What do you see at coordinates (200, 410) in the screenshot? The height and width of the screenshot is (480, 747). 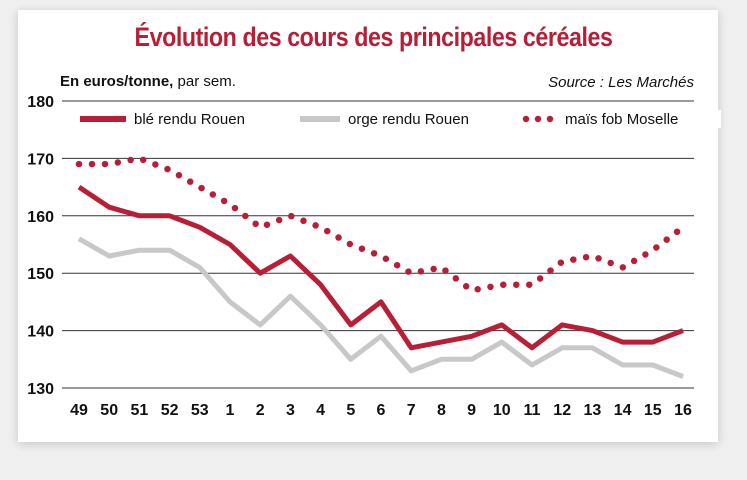 I see `x-tick-label: 53` at bounding box center [200, 410].